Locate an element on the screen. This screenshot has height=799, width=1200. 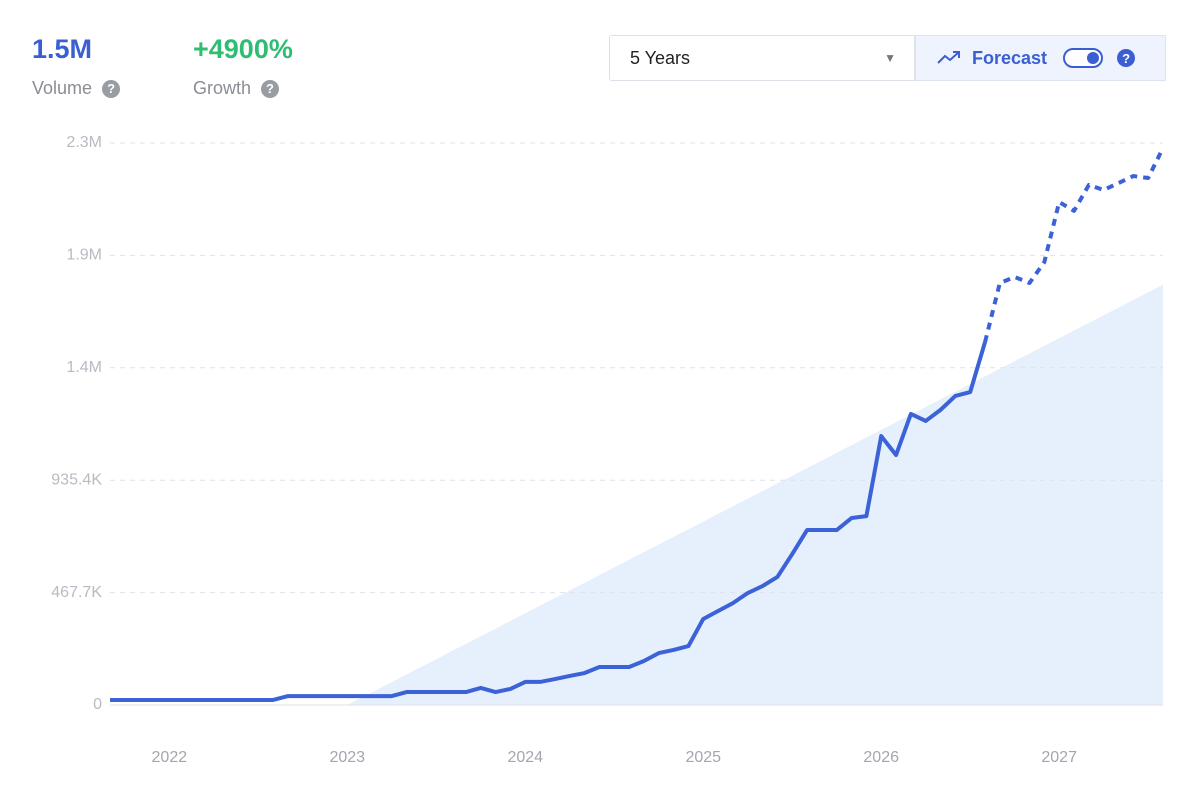
forecast-panel: Forecast ? is located at coordinates (1040, 58).